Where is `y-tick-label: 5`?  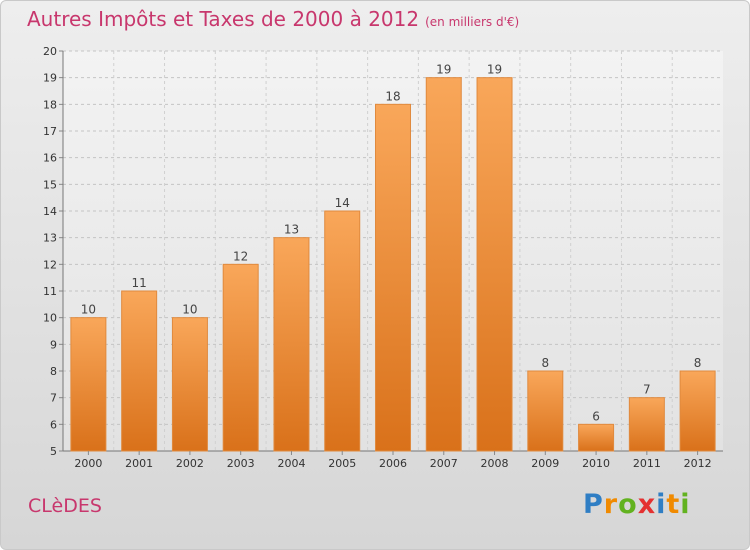 y-tick-label: 5 is located at coordinates (53, 451).